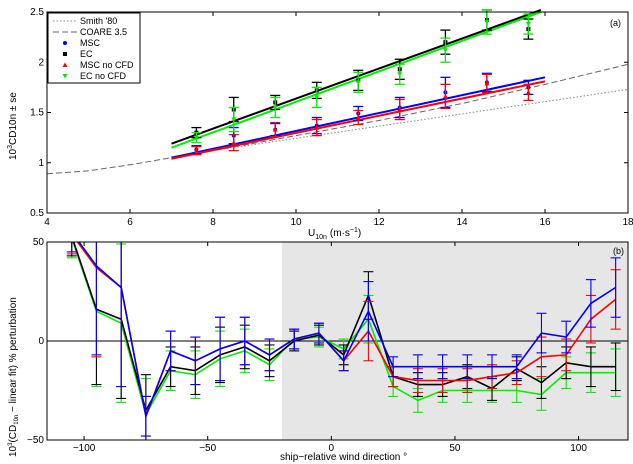 This screenshot has width=633, height=464. Describe the element at coordinates (332, 448) in the screenshot. I see `x-tick-label: 0` at that location.